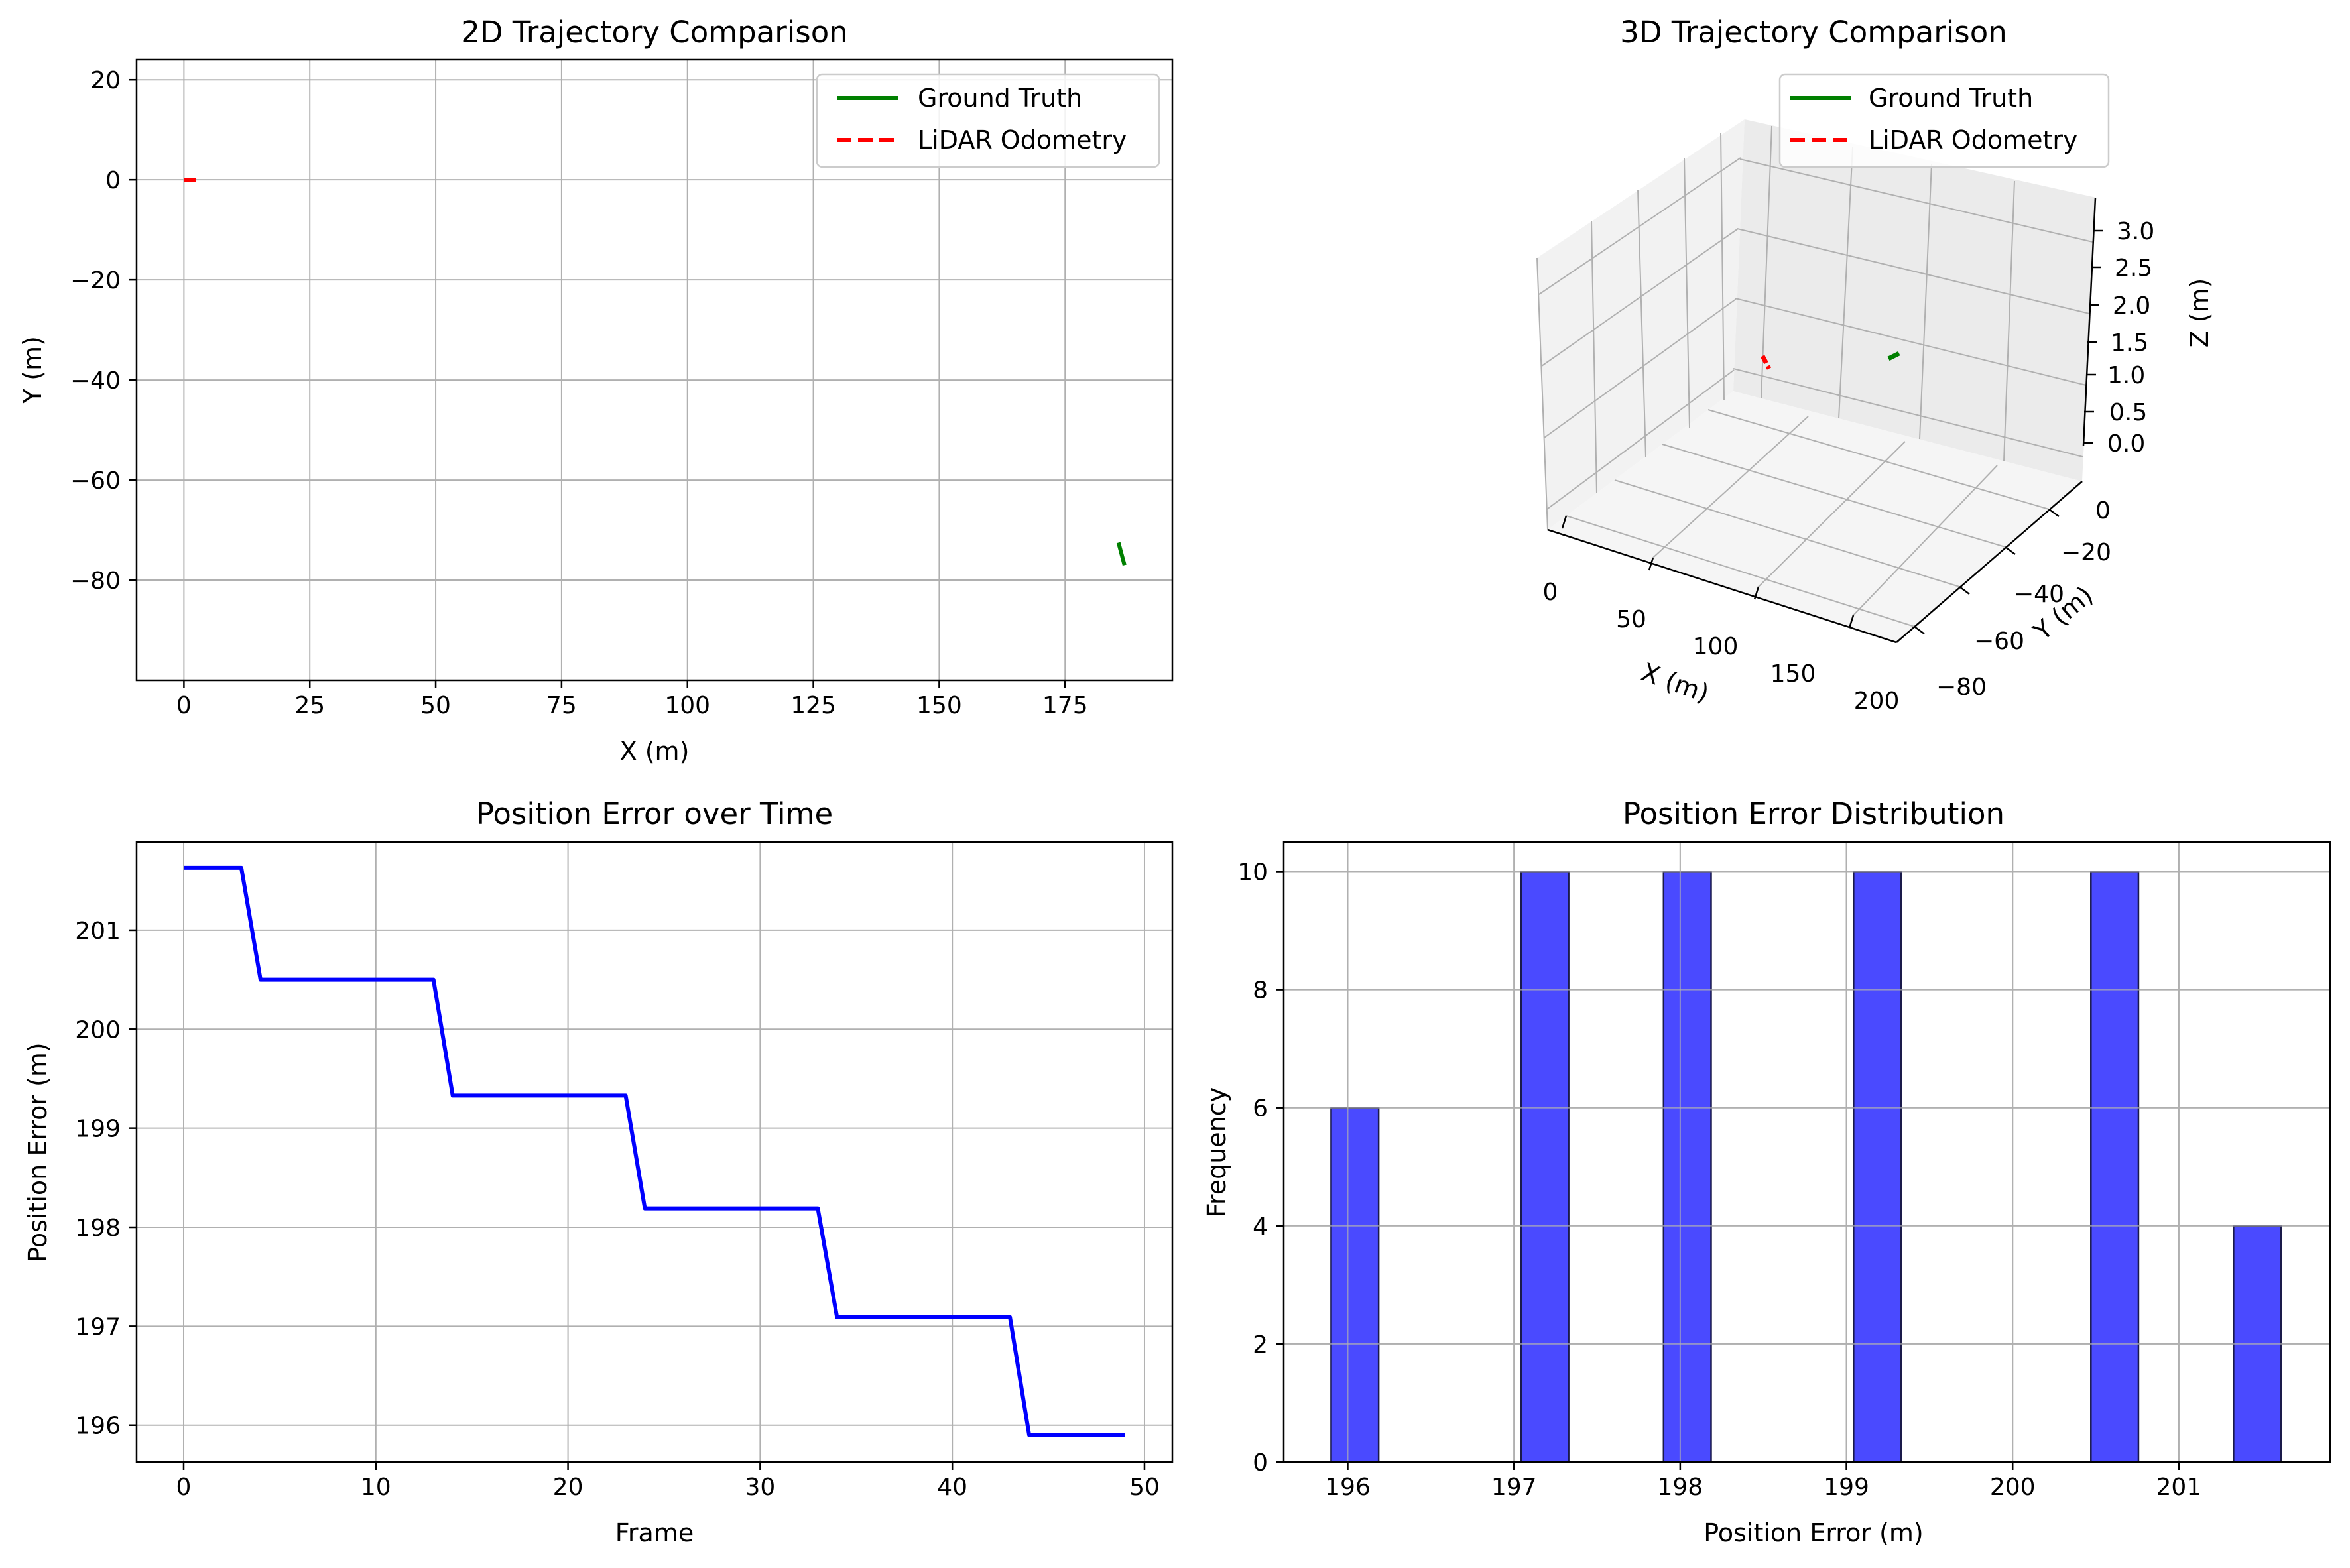 This screenshot has width=2350, height=1568. I want to click on legend-label-ground-truth: Ground Truth, so click(1000, 98).